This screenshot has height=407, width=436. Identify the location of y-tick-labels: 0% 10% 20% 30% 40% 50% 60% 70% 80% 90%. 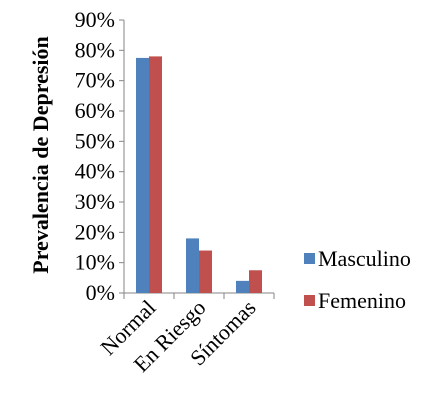
(99, 156).